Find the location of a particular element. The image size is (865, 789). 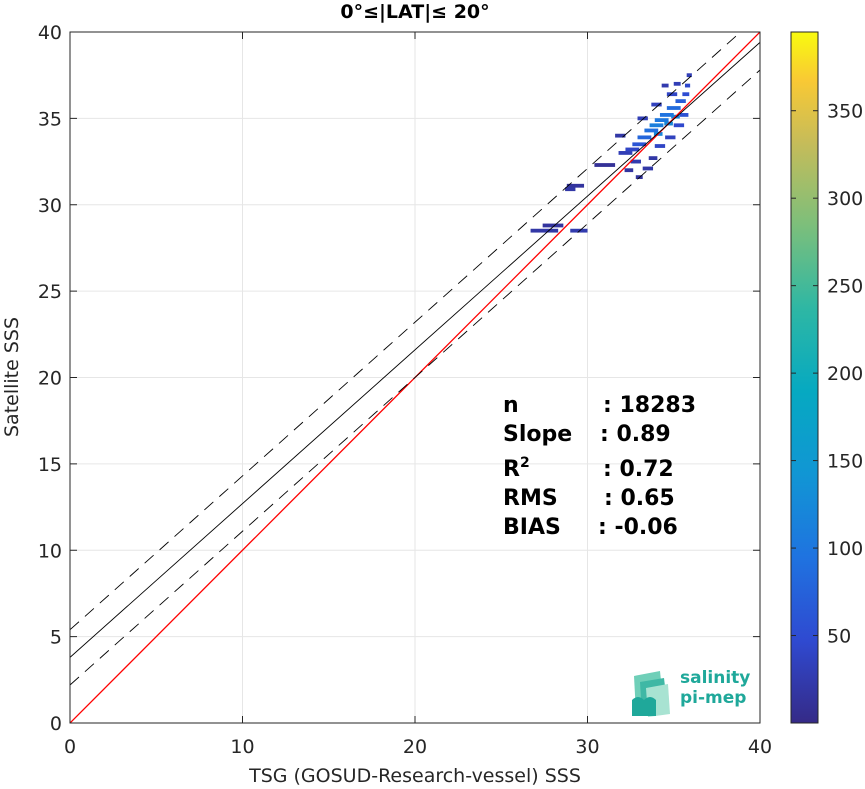

stat-value: : 18283 is located at coordinates (649, 405).